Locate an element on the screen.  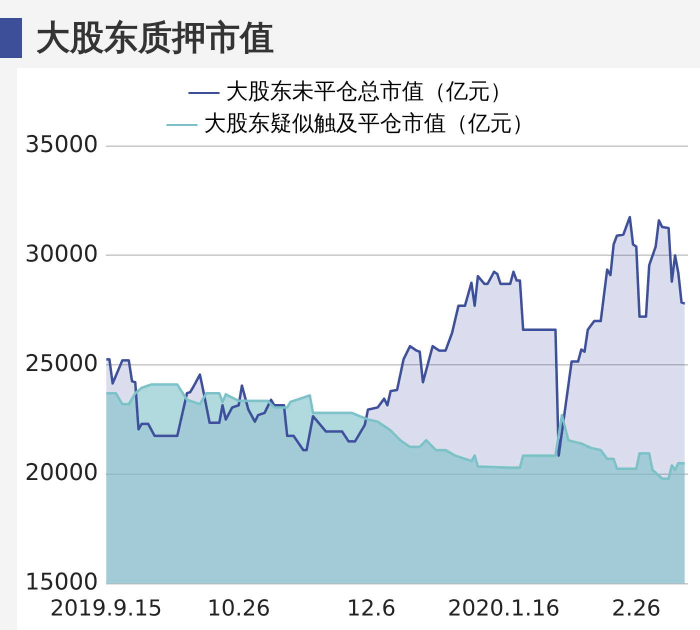
y-tick-label: 15000 is located at coordinates (61, 583).